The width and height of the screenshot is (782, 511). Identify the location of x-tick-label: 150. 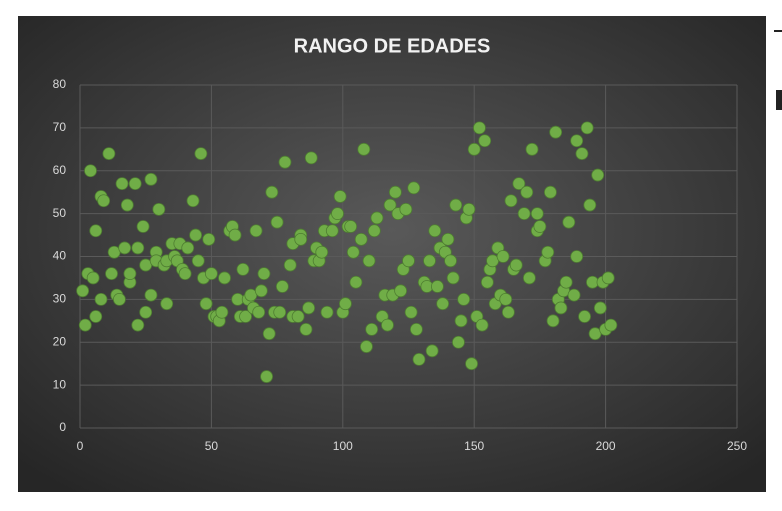
(474, 446).